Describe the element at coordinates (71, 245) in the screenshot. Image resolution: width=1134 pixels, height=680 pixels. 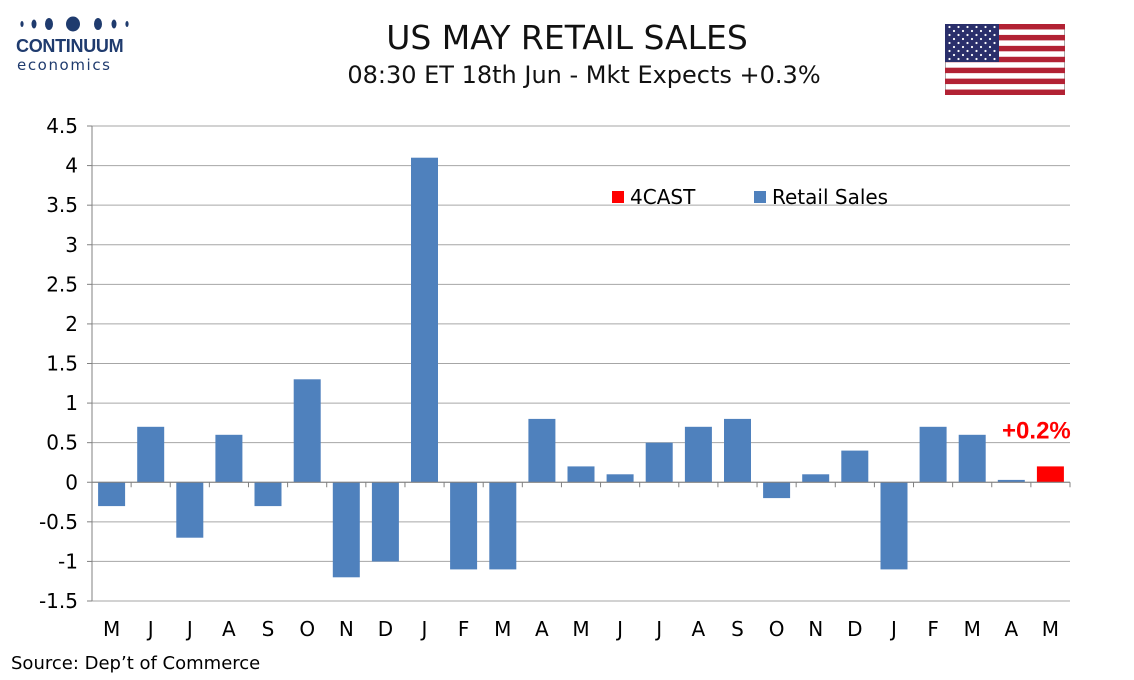
I see `y-tick-label: 3` at that location.